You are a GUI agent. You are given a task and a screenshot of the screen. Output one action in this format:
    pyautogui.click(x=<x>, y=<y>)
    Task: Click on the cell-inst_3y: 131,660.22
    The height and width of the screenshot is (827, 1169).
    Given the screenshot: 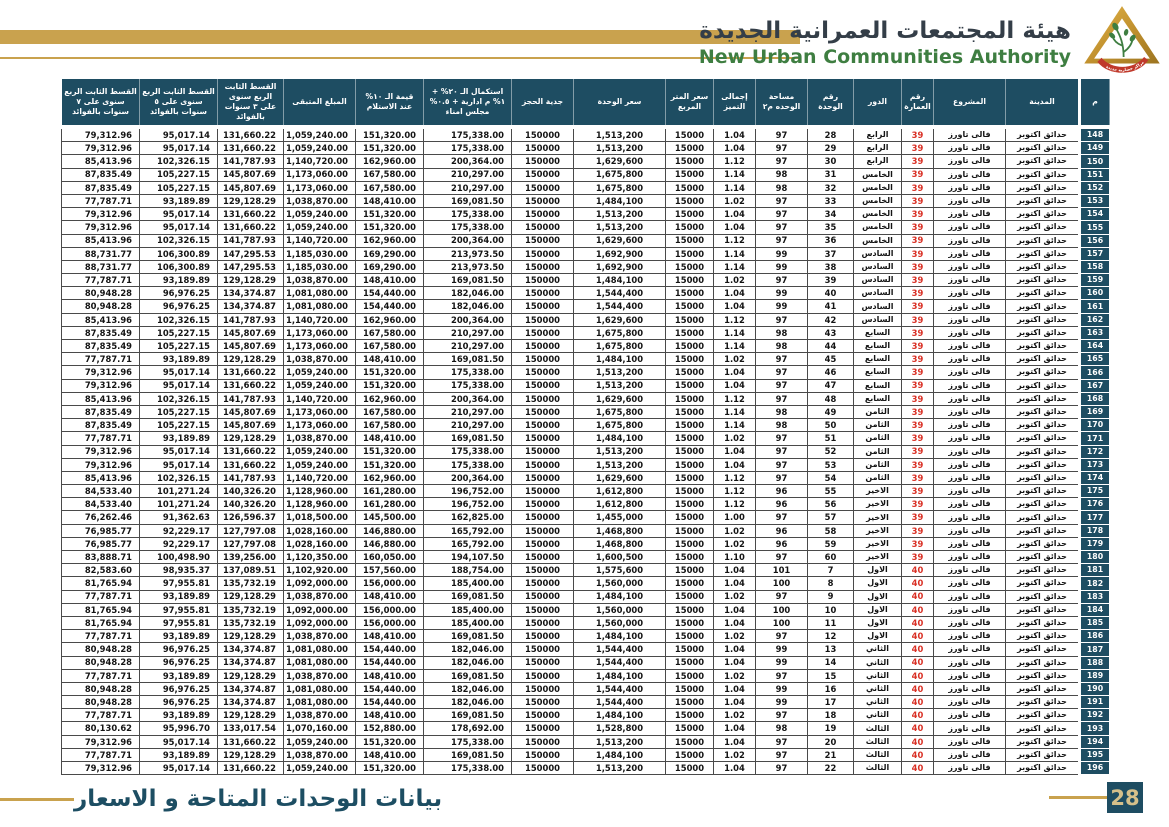 What is the action you would take?
    pyautogui.click(x=250, y=741)
    